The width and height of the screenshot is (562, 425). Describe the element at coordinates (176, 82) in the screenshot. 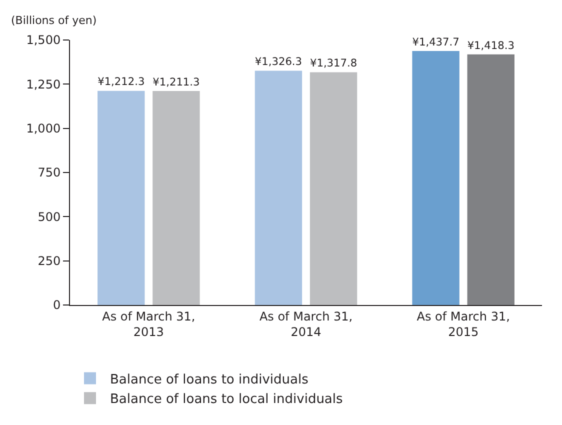

I see `data-label: ¥1,211.3` at that location.